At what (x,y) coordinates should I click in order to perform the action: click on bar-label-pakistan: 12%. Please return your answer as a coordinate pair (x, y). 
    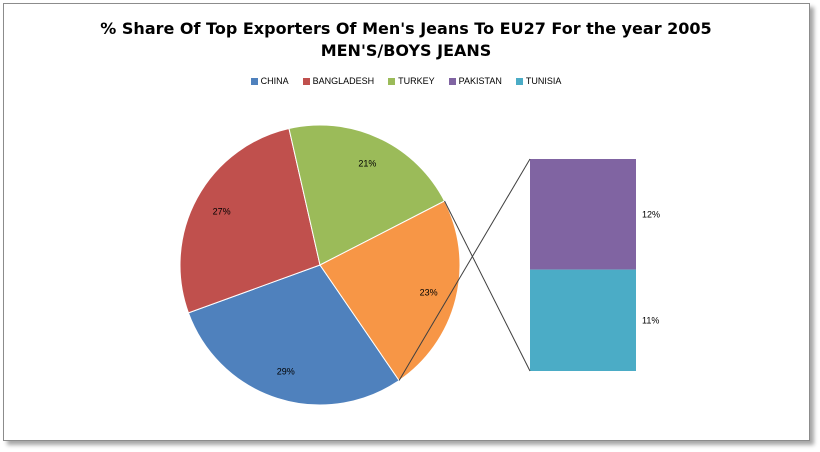
    Looking at the image, I should click on (651, 214).